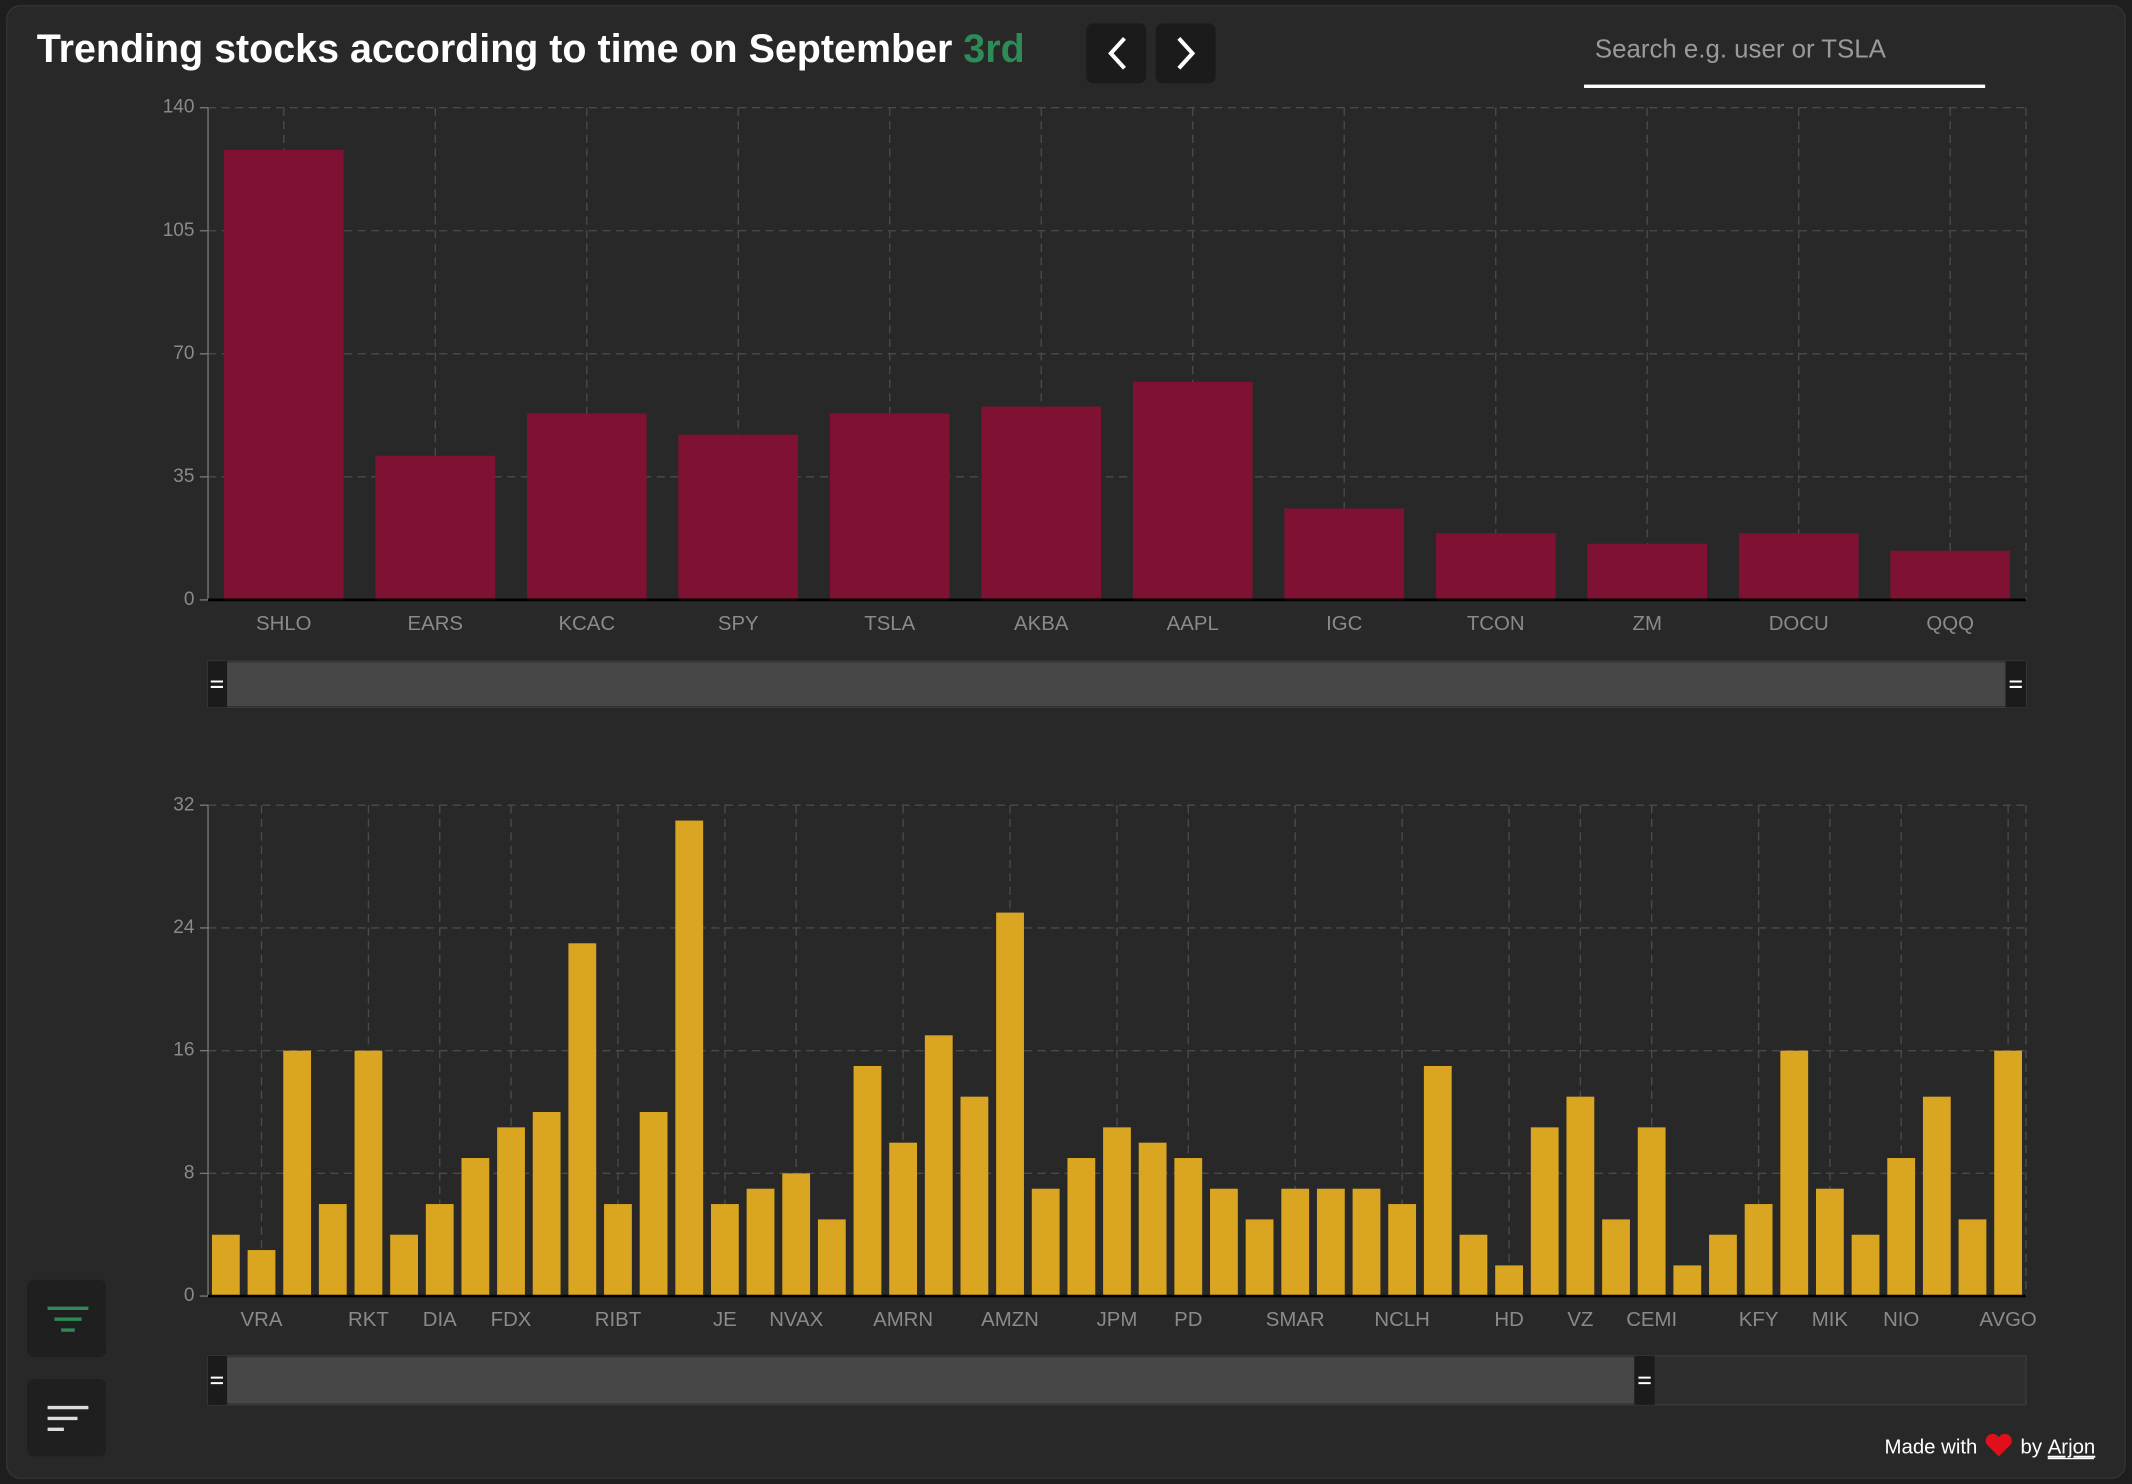  Describe the element at coordinates (1344, 624) in the screenshot. I see `x-tick-label: IGC` at that location.